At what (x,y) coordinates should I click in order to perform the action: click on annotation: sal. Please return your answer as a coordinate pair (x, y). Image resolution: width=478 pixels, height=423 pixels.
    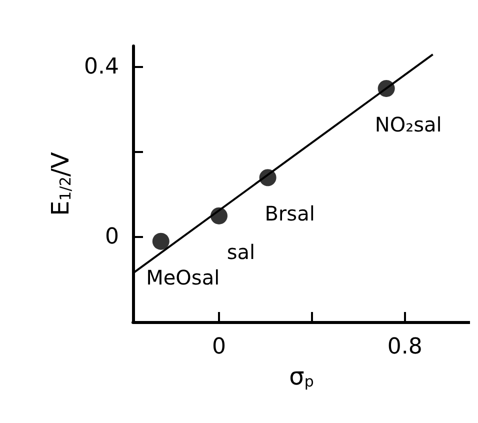
    Looking at the image, I should click on (241, 252).